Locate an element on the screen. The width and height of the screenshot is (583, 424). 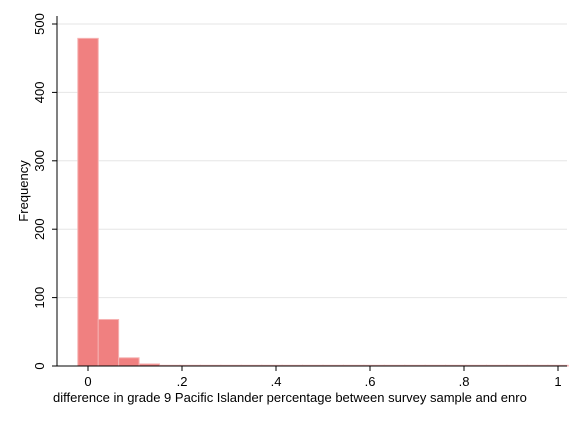
x-tick-label: .2 is located at coordinates (182, 381).